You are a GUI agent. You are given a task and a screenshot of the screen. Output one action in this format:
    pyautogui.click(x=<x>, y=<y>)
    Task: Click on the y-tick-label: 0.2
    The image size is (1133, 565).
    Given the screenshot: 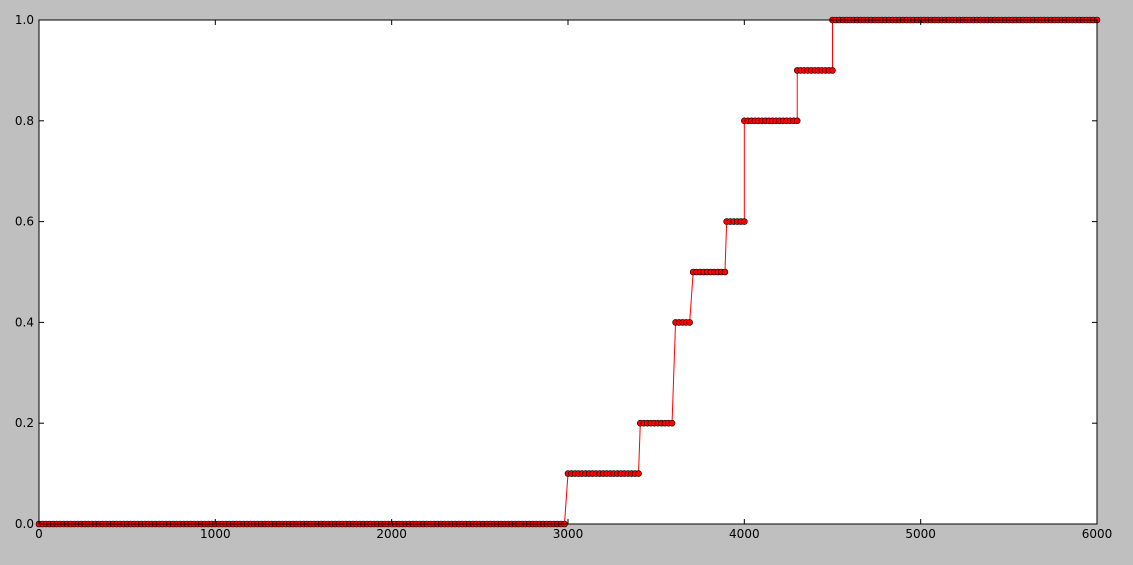 What is the action you would take?
    pyautogui.click(x=24, y=423)
    